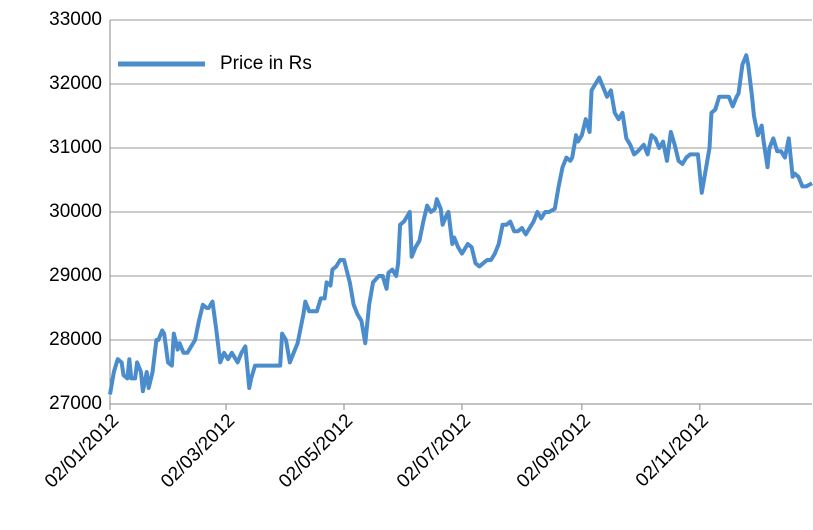 Image resolution: width=813 pixels, height=530 pixels. Describe the element at coordinates (75, 19) in the screenshot. I see `y-tick-label: 33000` at that location.